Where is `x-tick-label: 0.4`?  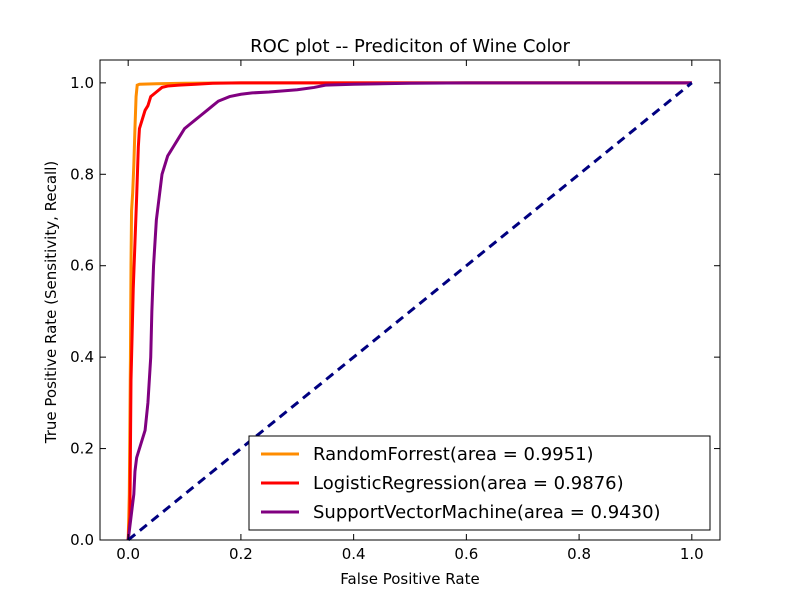 x-tick-label: 0.4 is located at coordinates (354, 554).